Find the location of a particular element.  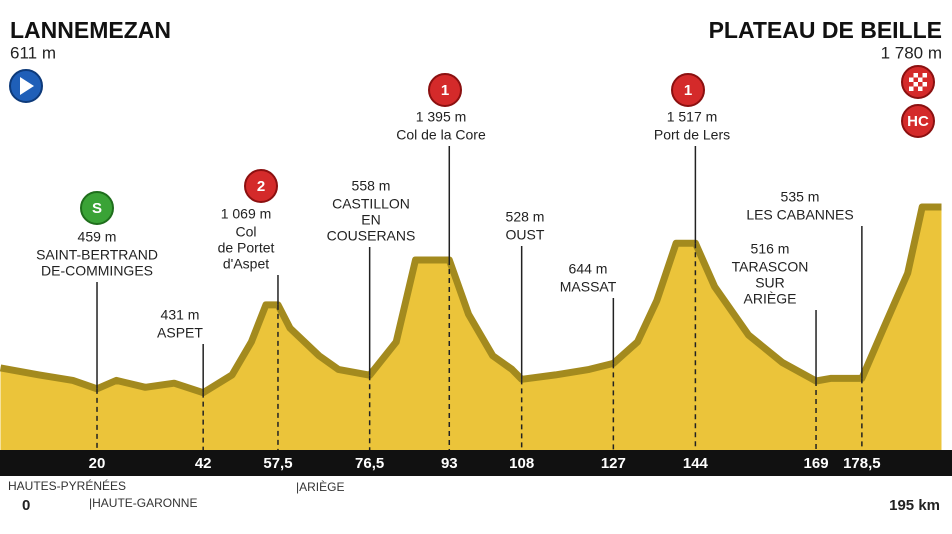

finish-icon is located at coordinates (918, 82).